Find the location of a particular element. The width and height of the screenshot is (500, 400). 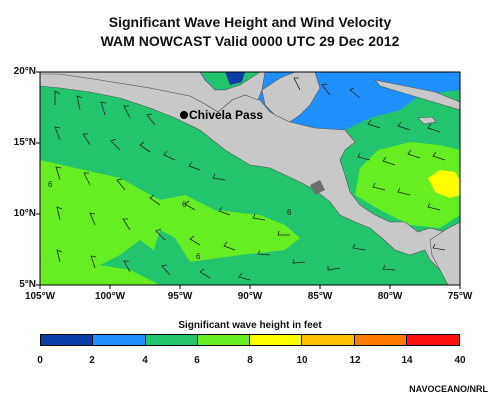

mexico-land is located at coordinates (153, 92).